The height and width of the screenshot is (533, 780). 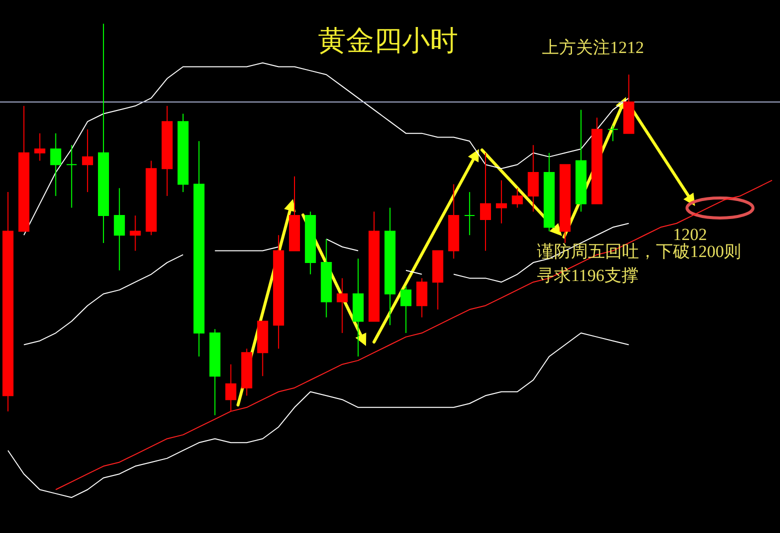 I want to click on annotation: 上方关注1212, so click(x=593, y=47).